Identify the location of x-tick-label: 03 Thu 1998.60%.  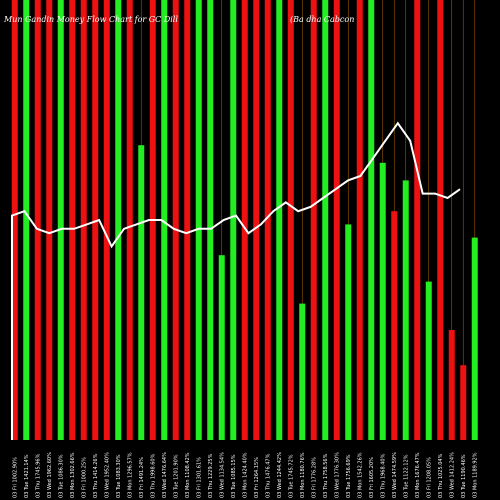
(153, 475).